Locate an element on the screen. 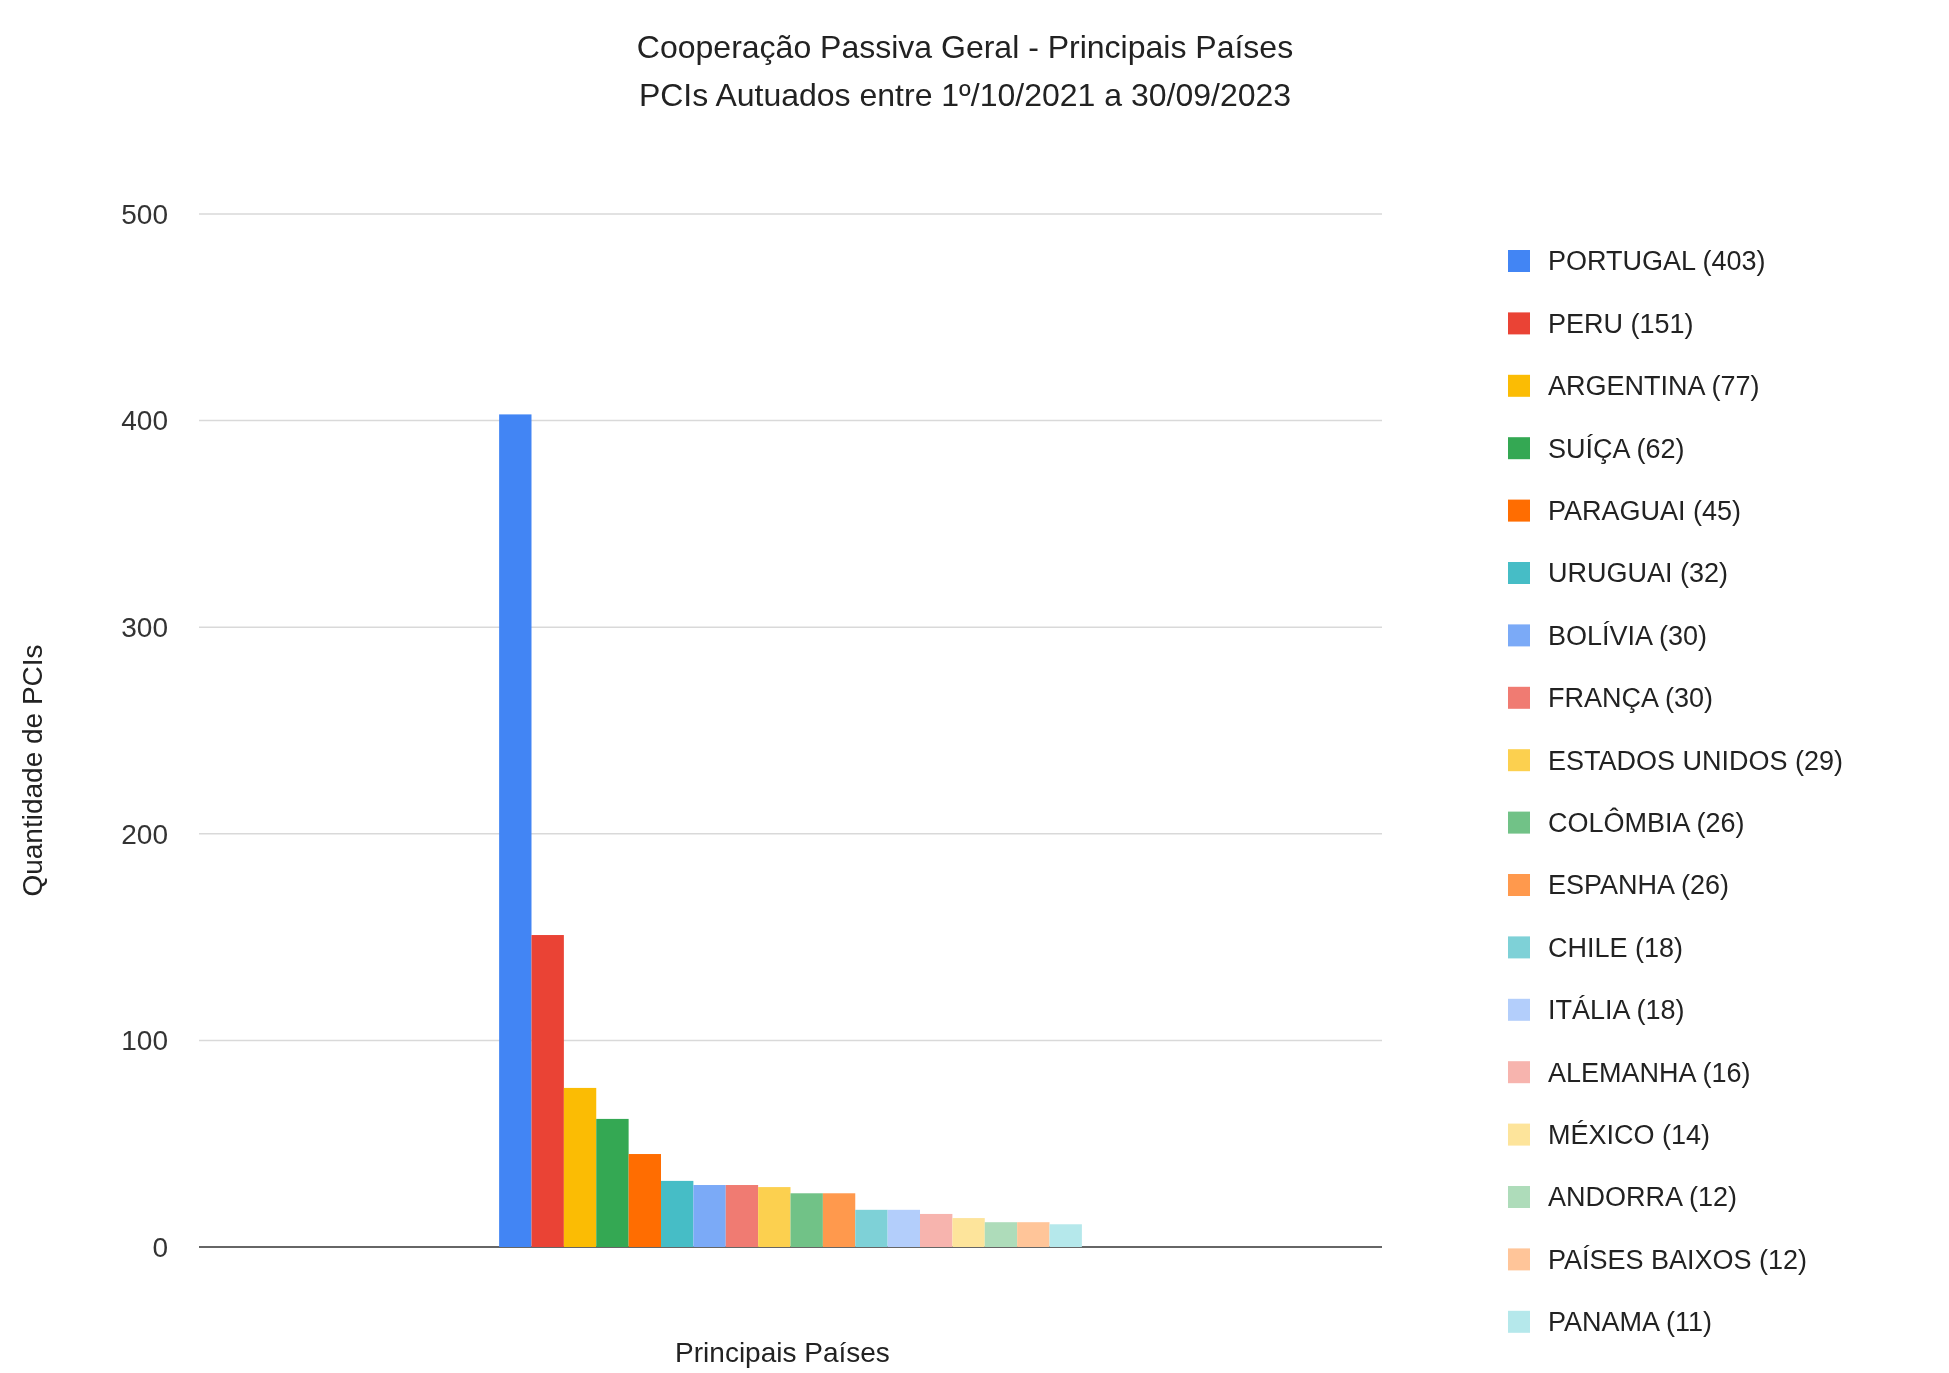 This screenshot has height=1373, width=1949. y-tick-label: 0 is located at coordinates (160, 1247).